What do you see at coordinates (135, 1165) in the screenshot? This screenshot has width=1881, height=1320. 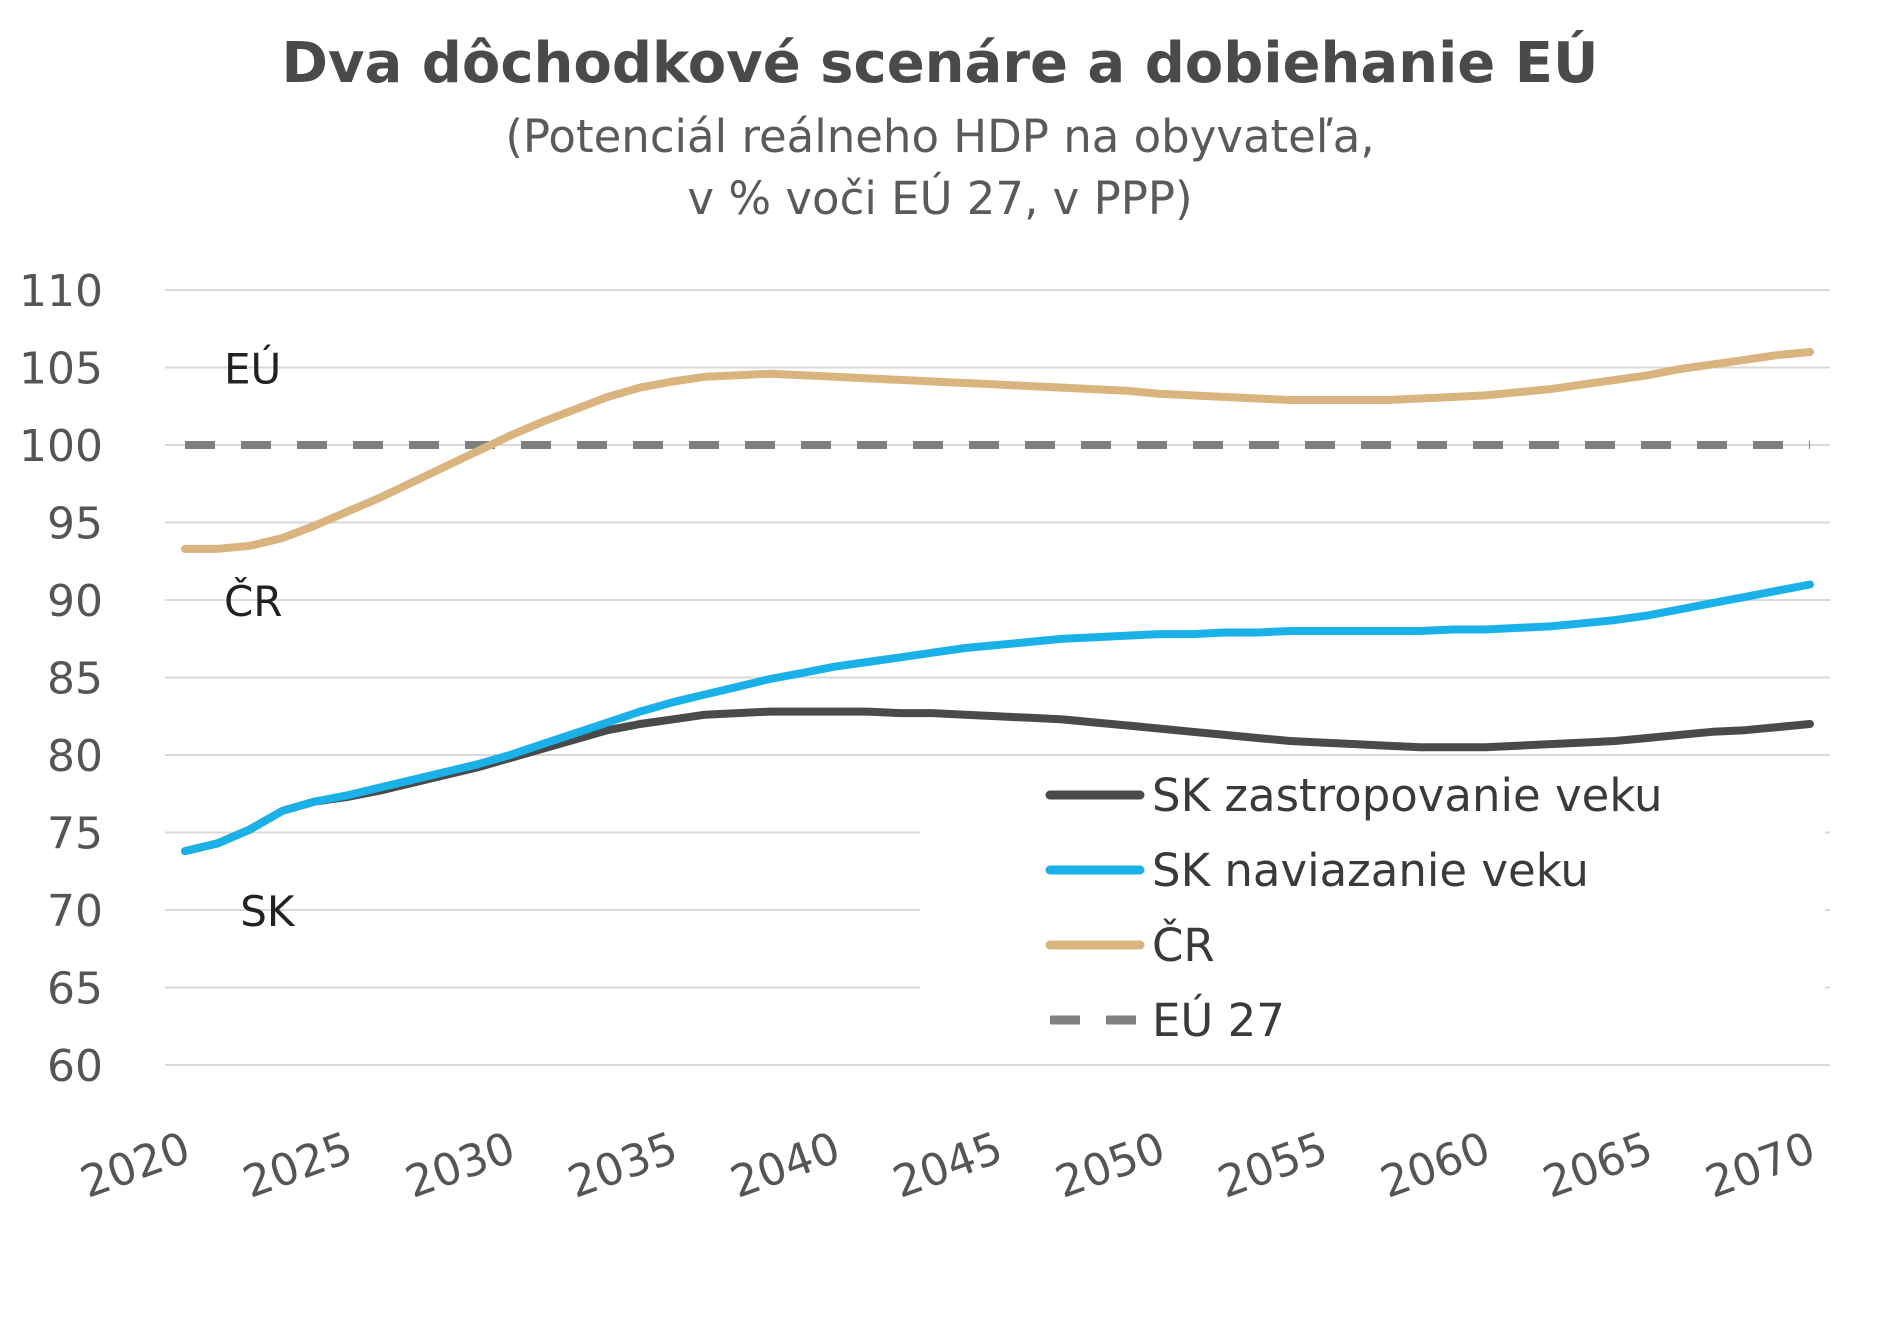 I see `x-tick-label: 2020` at bounding box center [135, 1165].